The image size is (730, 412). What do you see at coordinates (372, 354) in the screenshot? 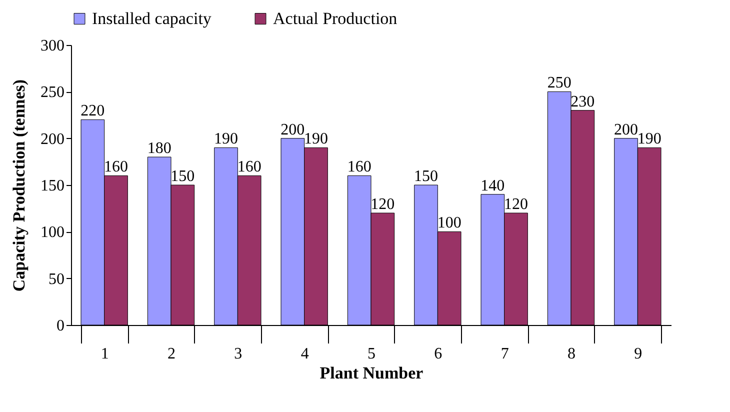
I see `x-tick-label: 5` at bounding box center [372, 354].